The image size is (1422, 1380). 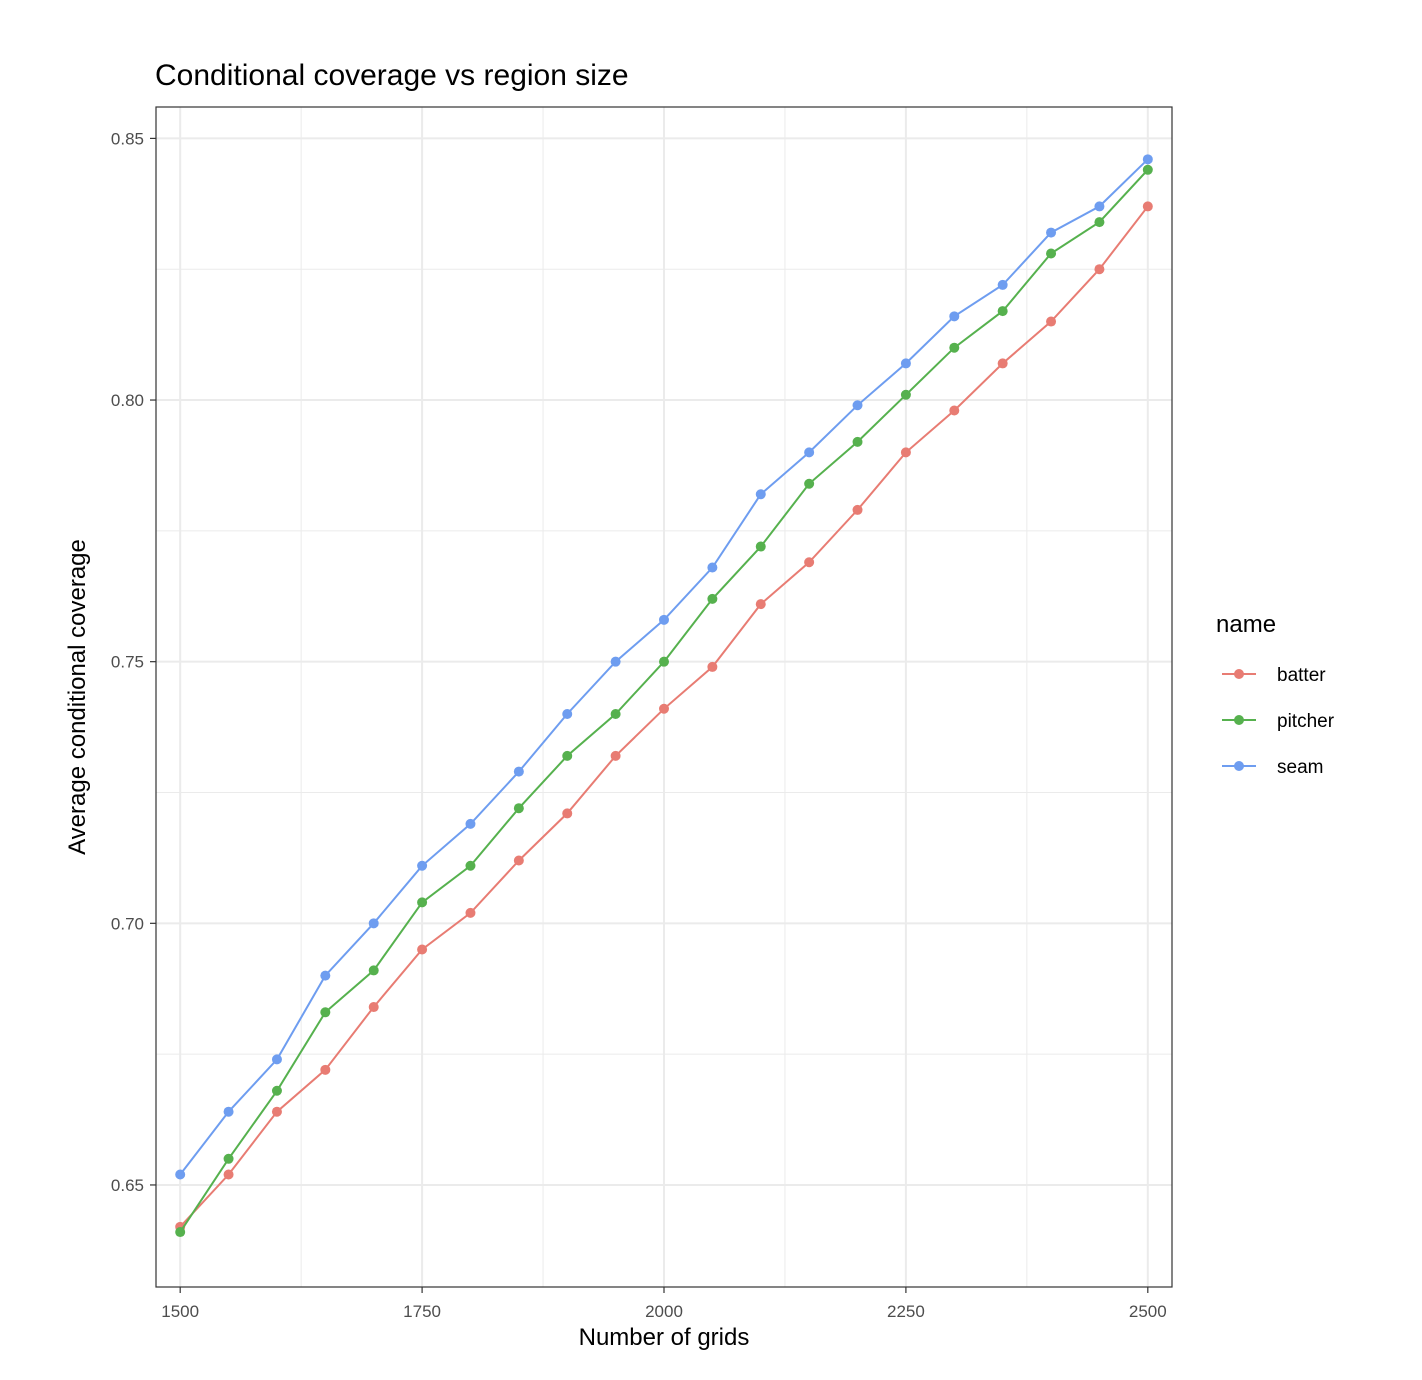 What do you see at coordinates (1148, 1311) in the screenshot?
I see `x-tick-label: 2500` at bounding box center [1148, 1311].